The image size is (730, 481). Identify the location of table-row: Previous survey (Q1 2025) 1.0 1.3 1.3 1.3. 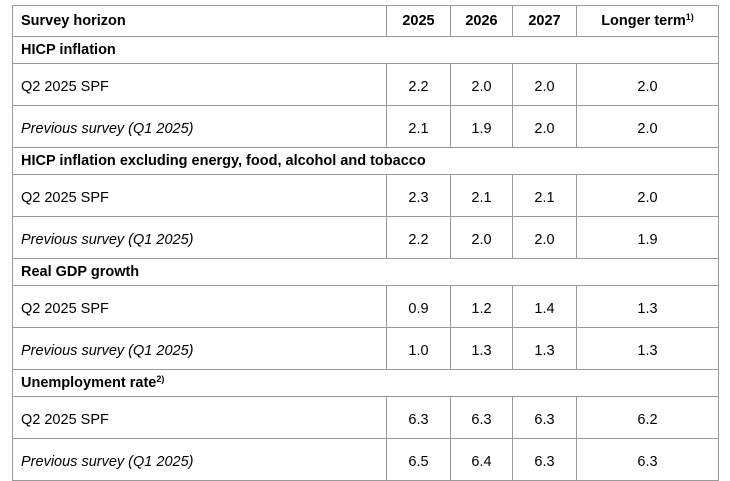
(365, 348).